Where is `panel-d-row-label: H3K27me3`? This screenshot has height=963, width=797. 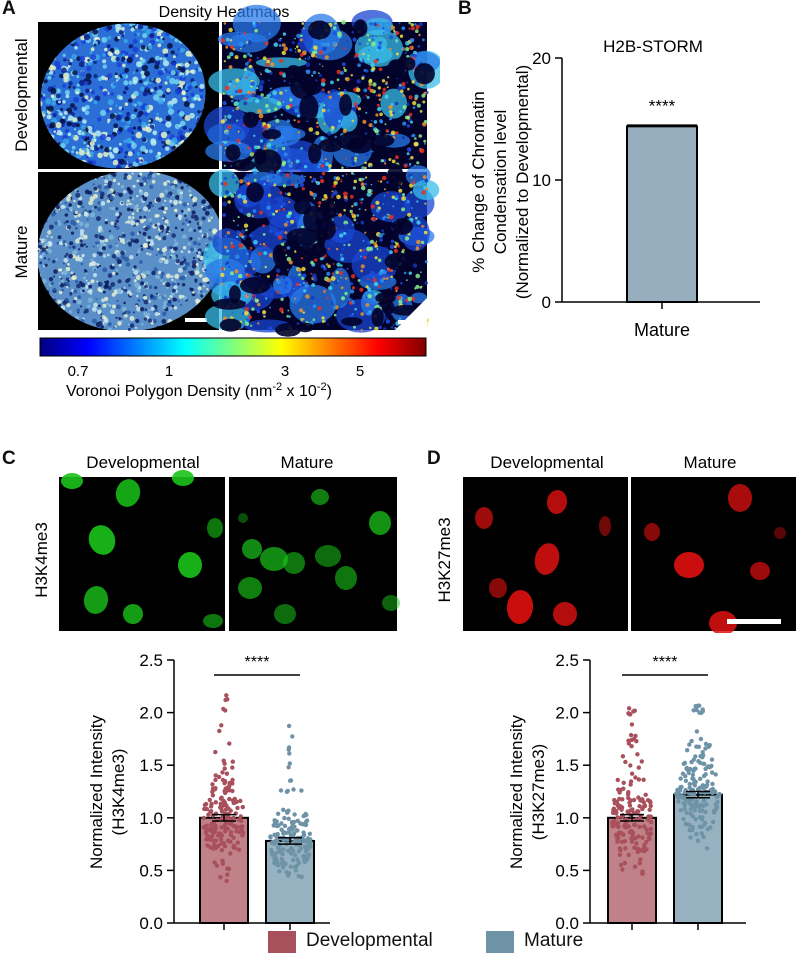 panel-d-row-label: H3K27me3 is located at coordinates (444, 559).